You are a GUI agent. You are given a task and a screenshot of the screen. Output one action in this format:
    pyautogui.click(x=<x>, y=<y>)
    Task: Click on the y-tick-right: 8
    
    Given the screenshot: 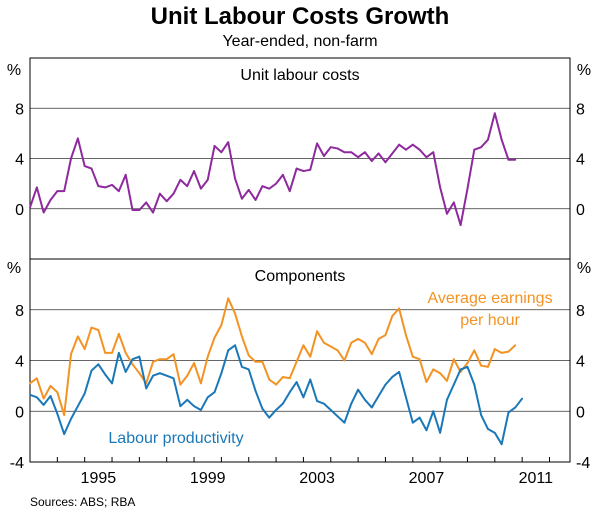 What is the action you would take?
    pyautogui.click(x=580, y=311)
    